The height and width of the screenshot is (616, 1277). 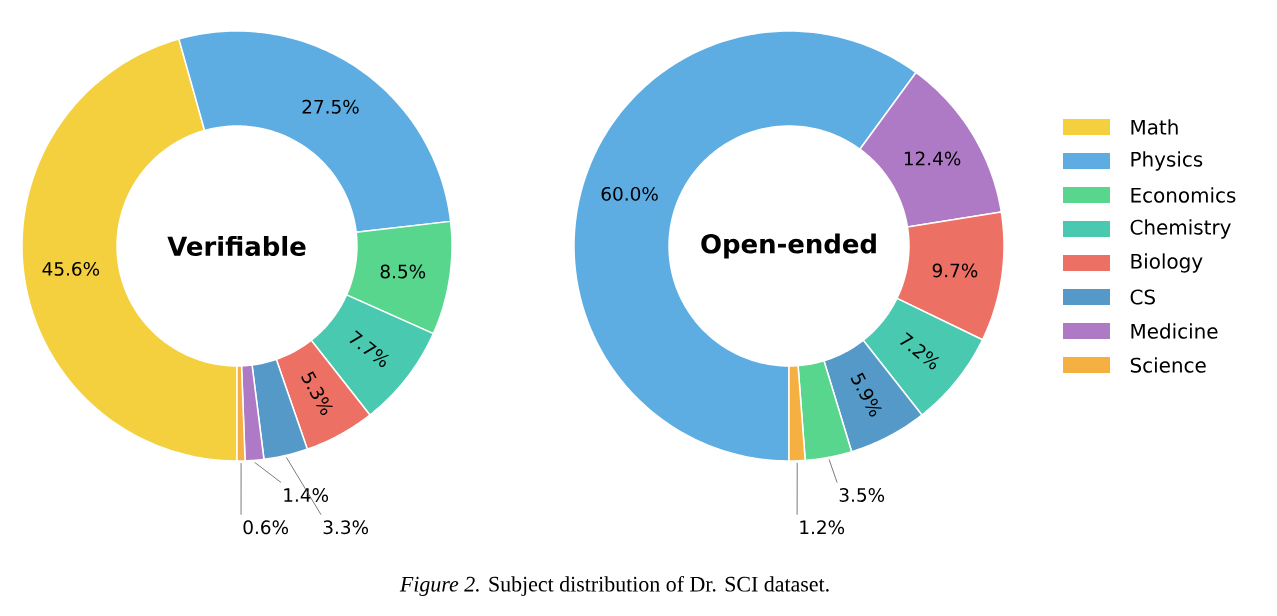 I want to click on legend-label: Medicine, so click(x=1174, y=331).